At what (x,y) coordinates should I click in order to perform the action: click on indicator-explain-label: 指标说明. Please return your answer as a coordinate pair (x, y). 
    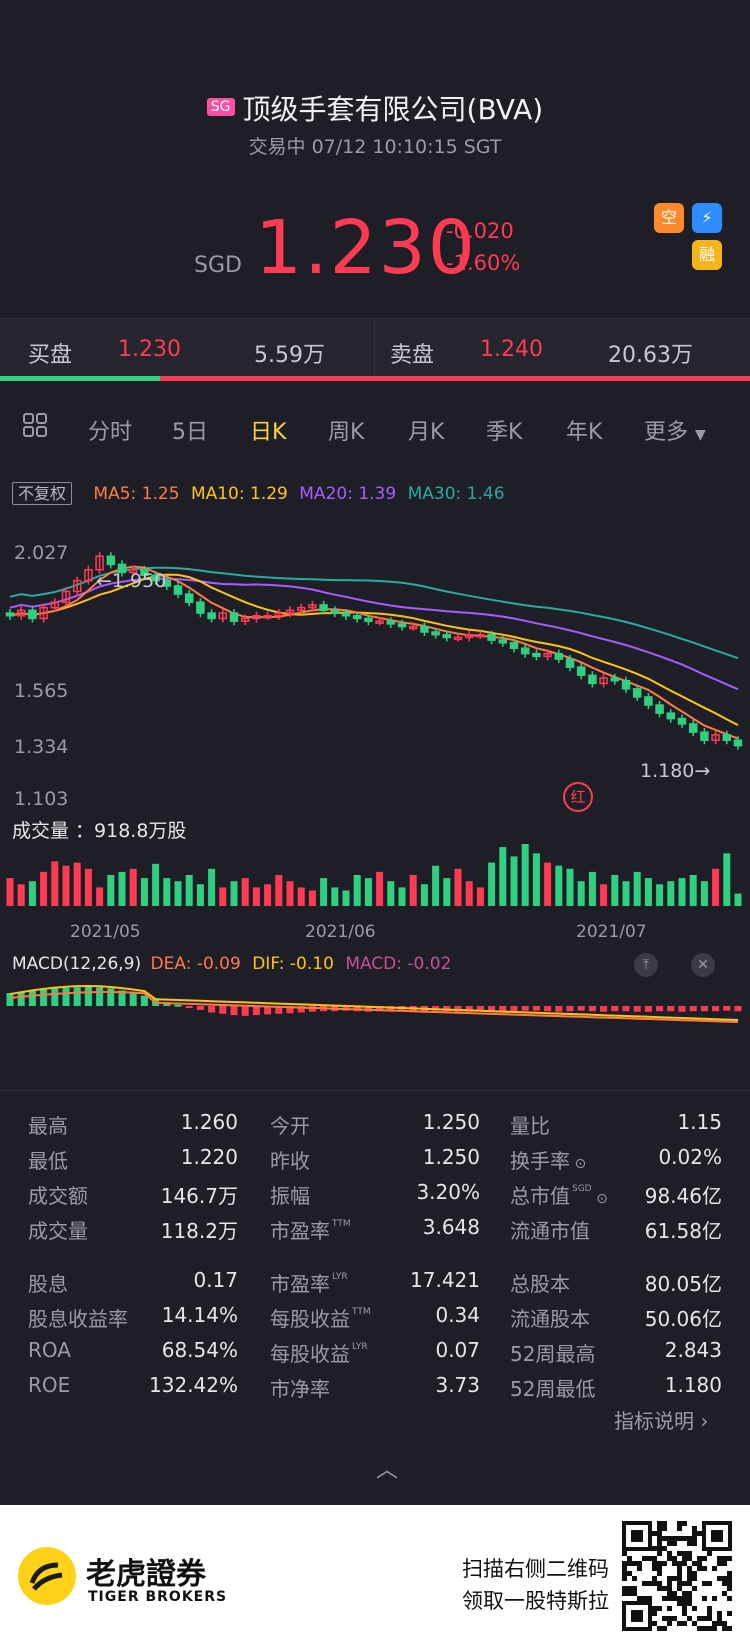
    Looking at the image, I should click on (654, 1421).